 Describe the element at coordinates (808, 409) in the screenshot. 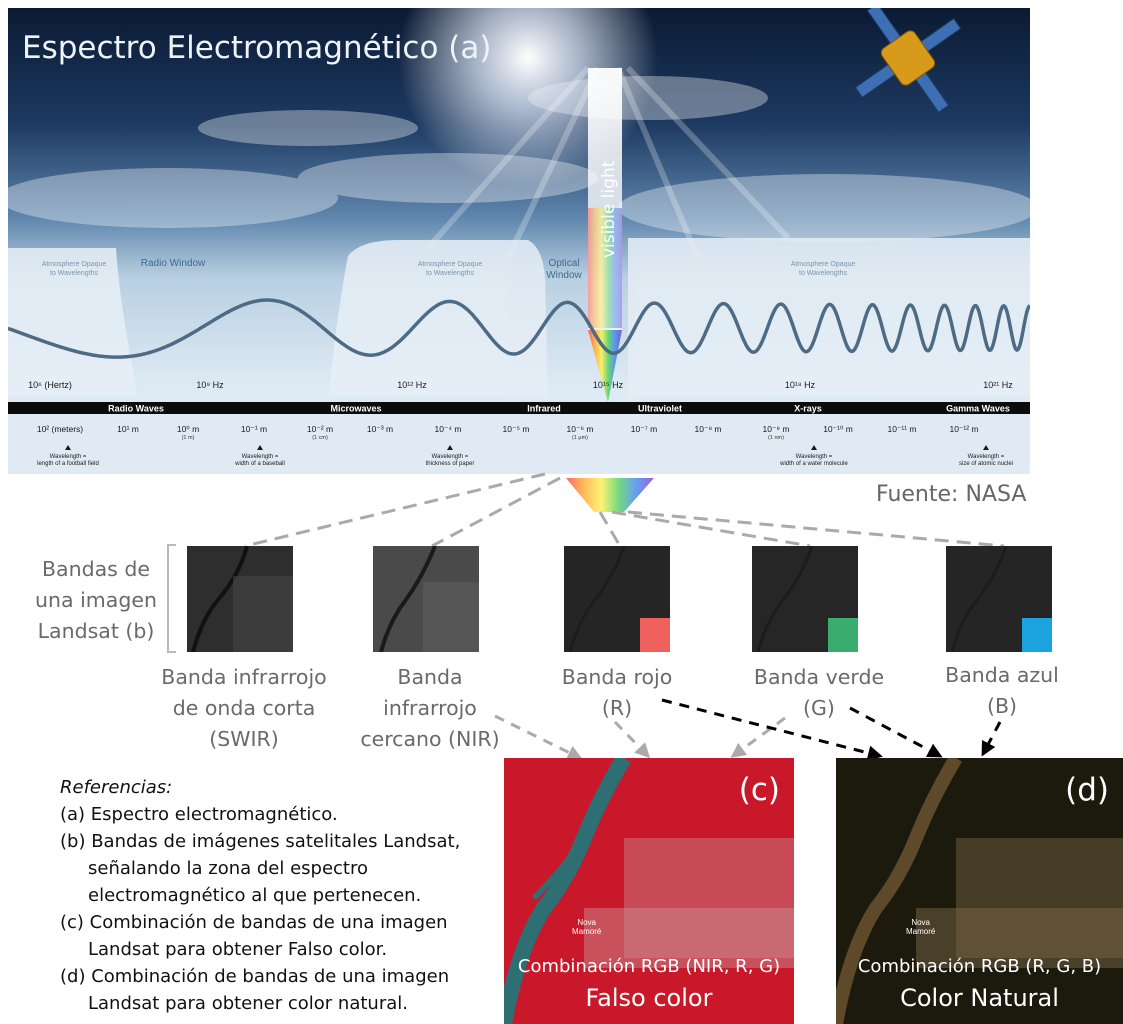

I see `band-name-label: X-rays` at that location.